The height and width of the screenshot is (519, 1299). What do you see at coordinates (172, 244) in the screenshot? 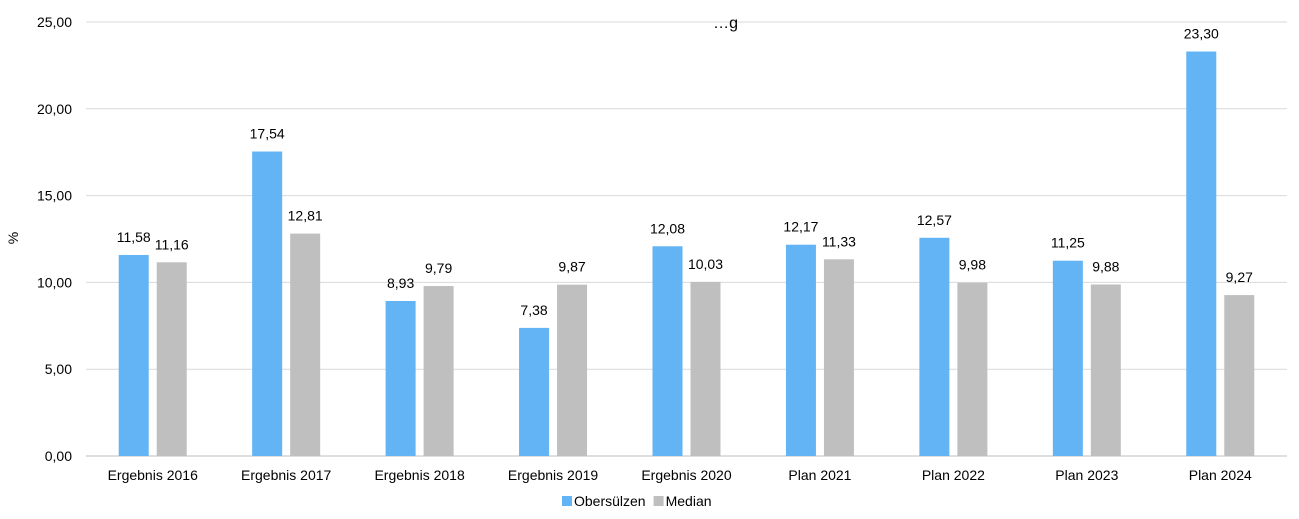
I see `data-label: 11,16` at bounding box center [172, 244].